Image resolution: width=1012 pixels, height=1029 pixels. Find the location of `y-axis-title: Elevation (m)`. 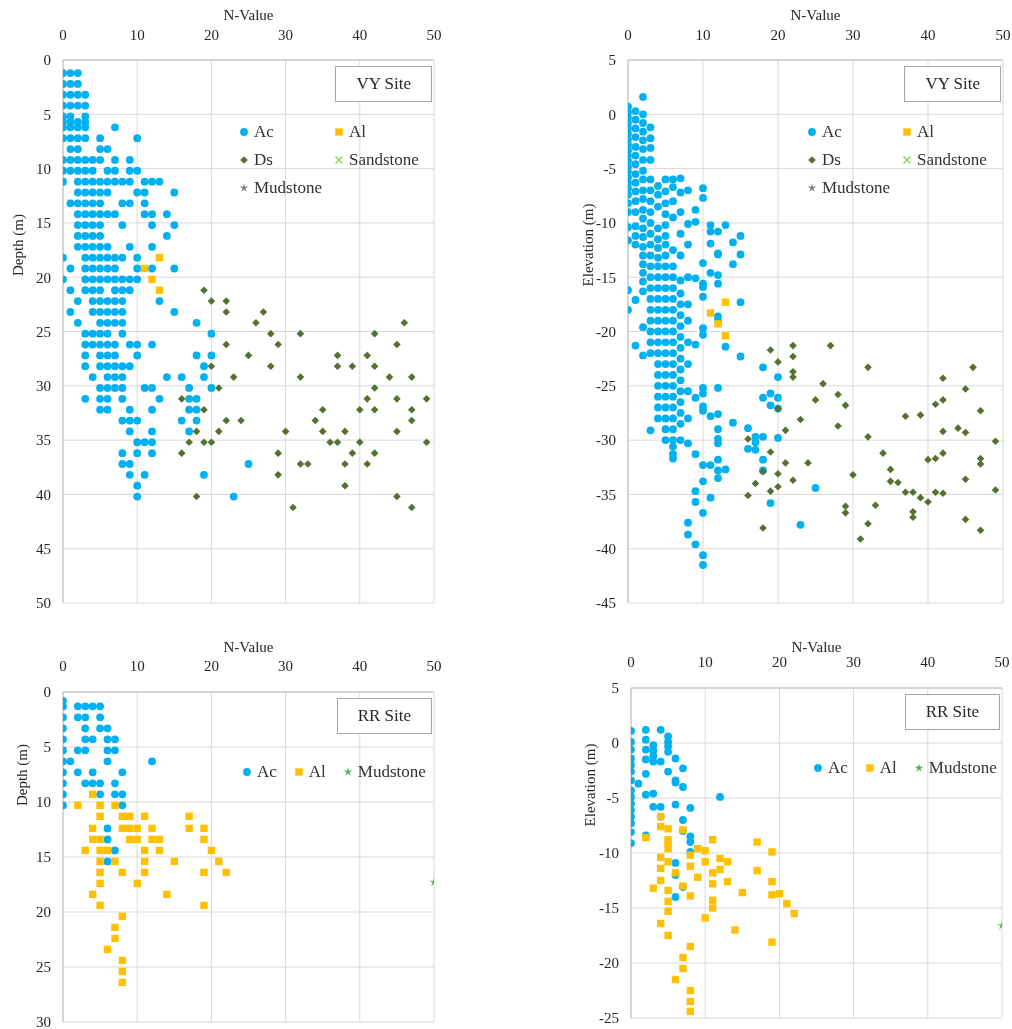

y-axis-title: Elevation (m) is located at coordinates (589, 785).